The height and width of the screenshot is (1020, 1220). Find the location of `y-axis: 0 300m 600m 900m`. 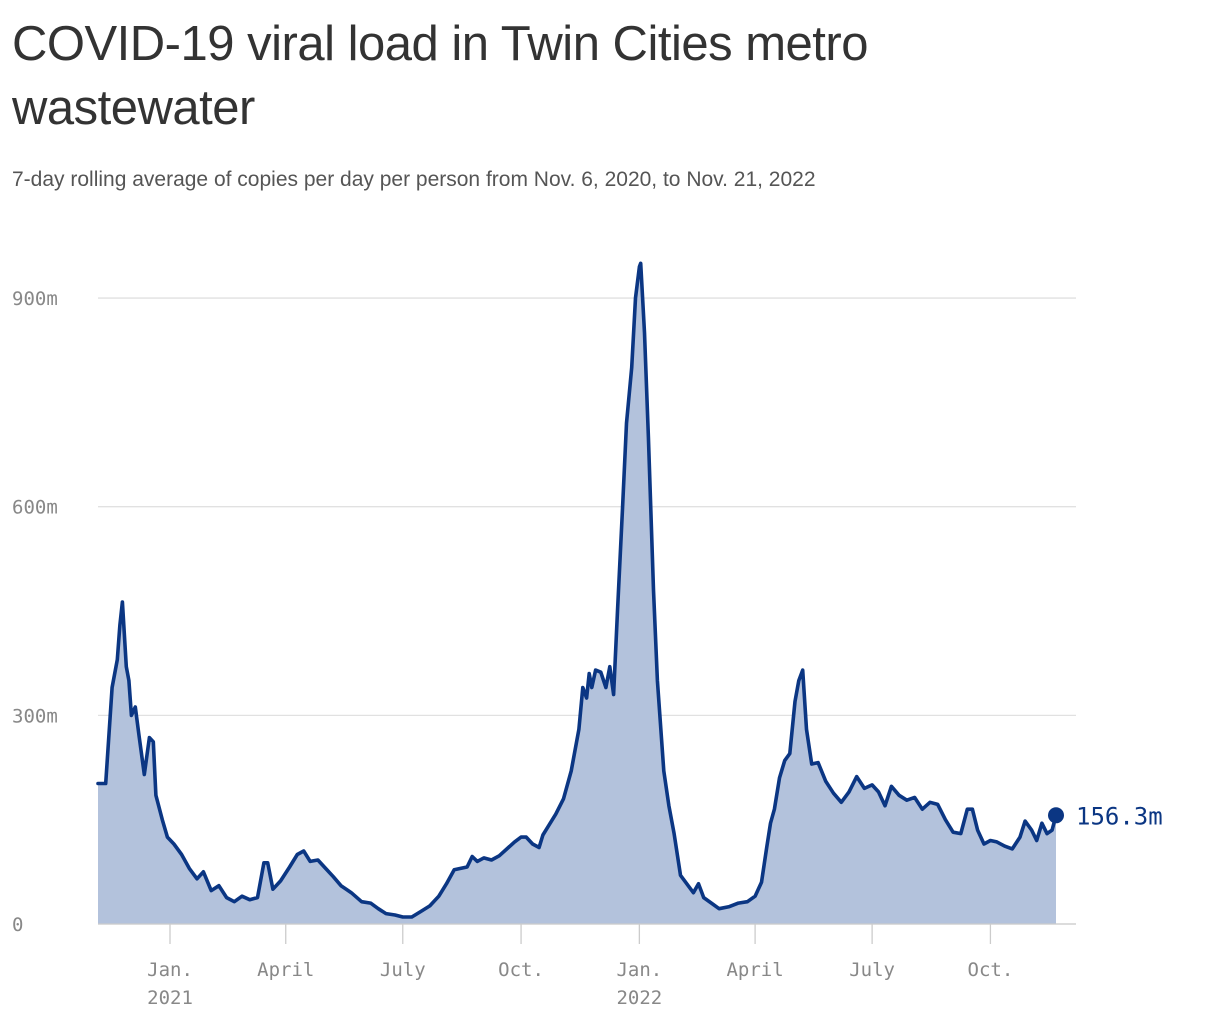

y-axis: 0 300m 600m 900m is located at coordinates (35, 612).